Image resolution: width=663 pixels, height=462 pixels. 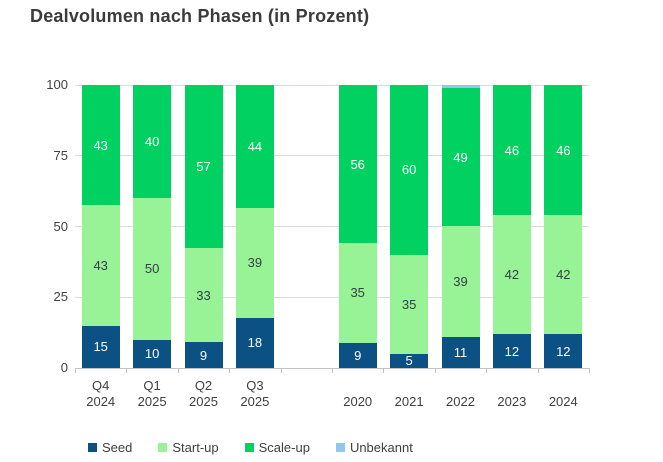 I want to click on bar-segment-unbekannt, so click(x=460, y=86).